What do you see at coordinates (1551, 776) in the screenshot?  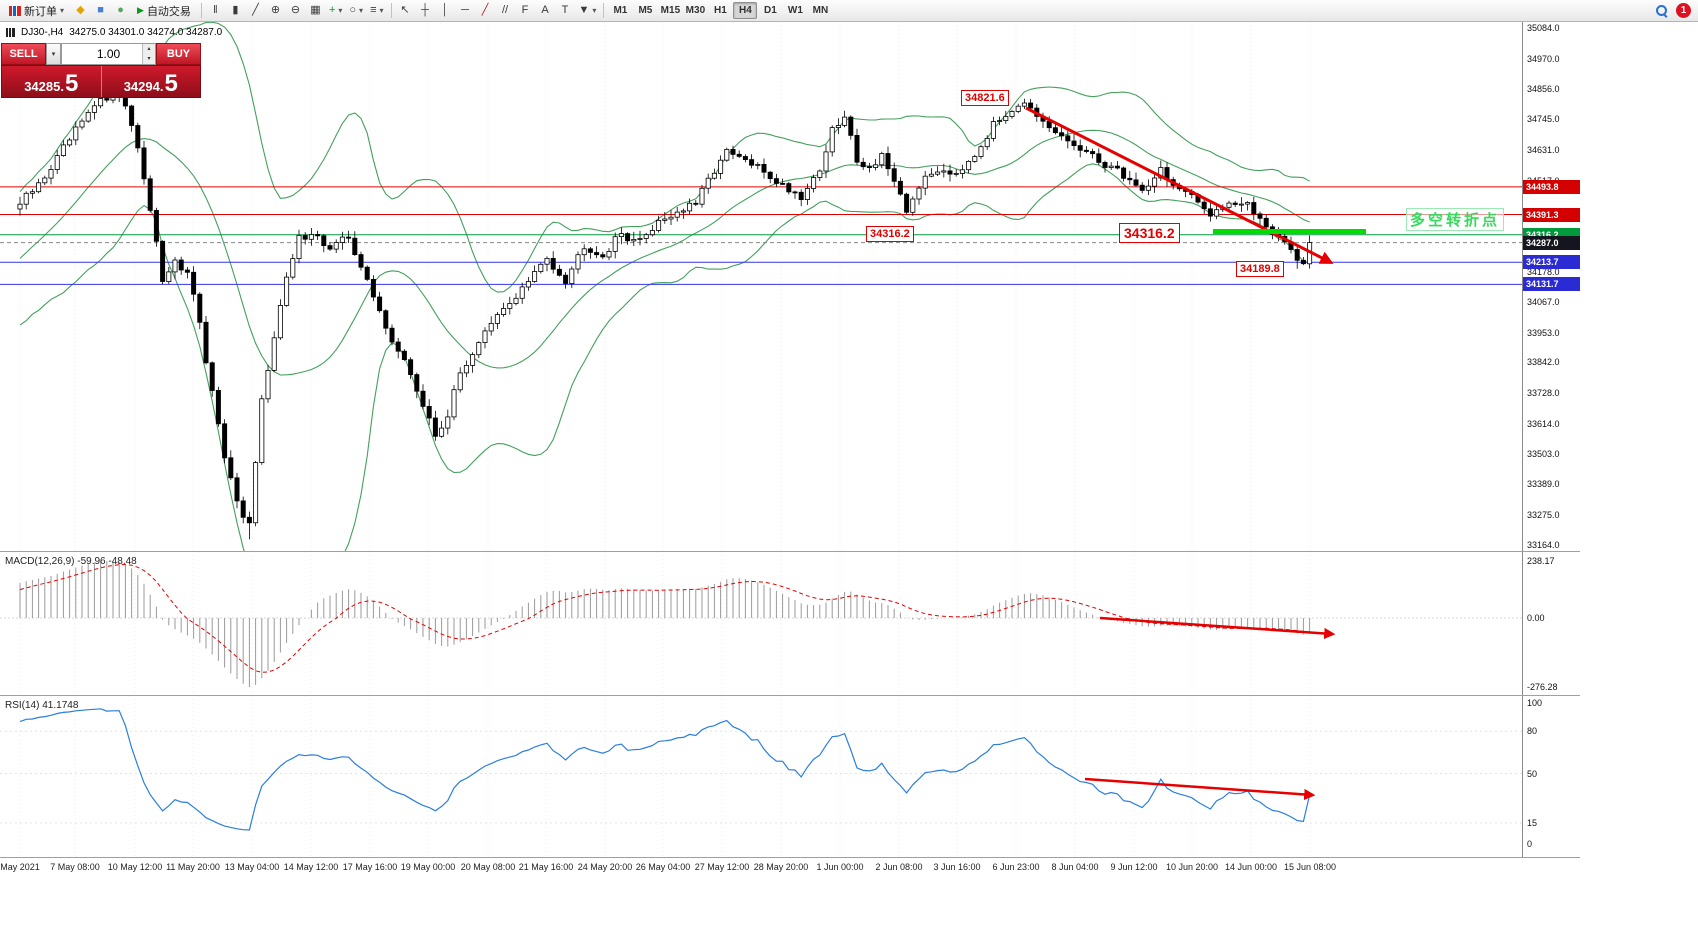 I see `rsi-axis: 100 80 50 15 0` at bounding box center [1551, 776].